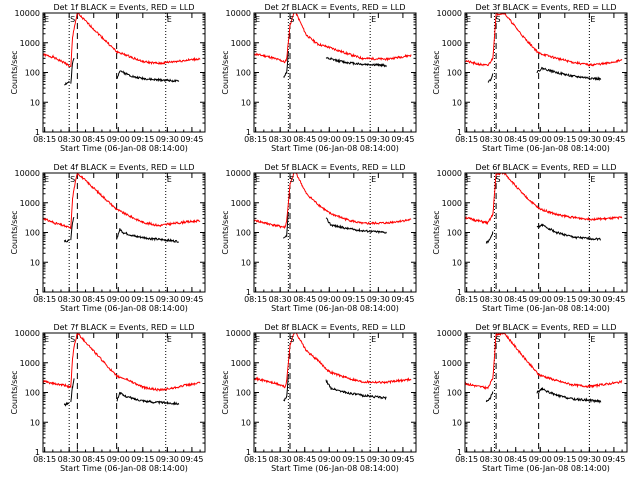  What do you see at coordinates (545, 327) in the screenshot?
I see `panel-title: Det 9f BLACK = Events, RED = LLD` at bounding box center [545, 327].